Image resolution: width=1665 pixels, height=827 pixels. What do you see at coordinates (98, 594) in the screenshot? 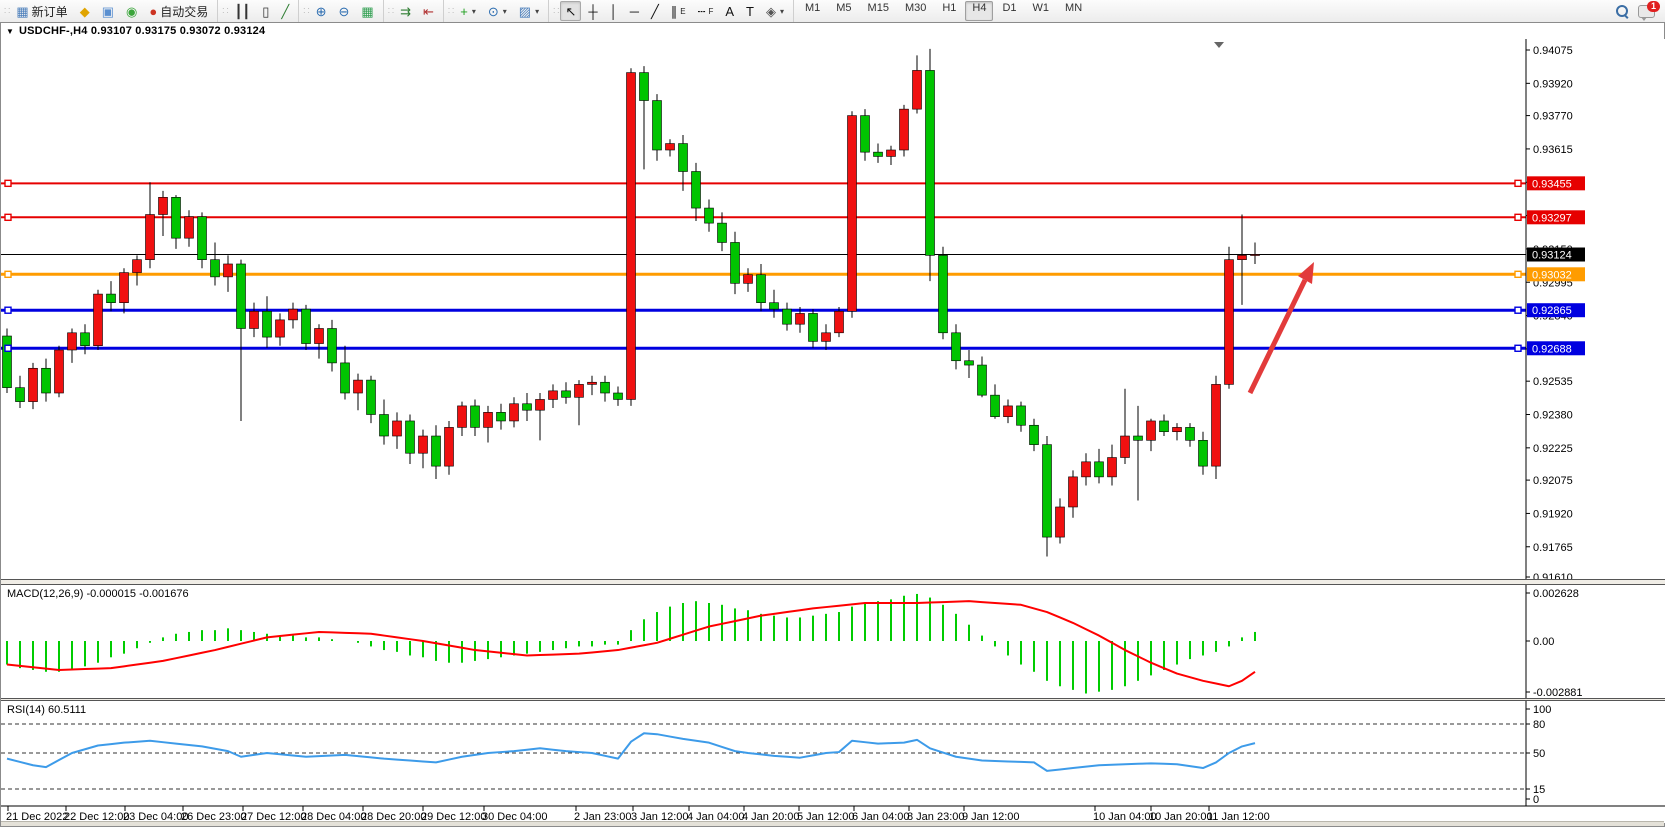
I see `macd-label: MACD(12,26,9) -0.000015 -0.001676` at bounding box center [98, 594].